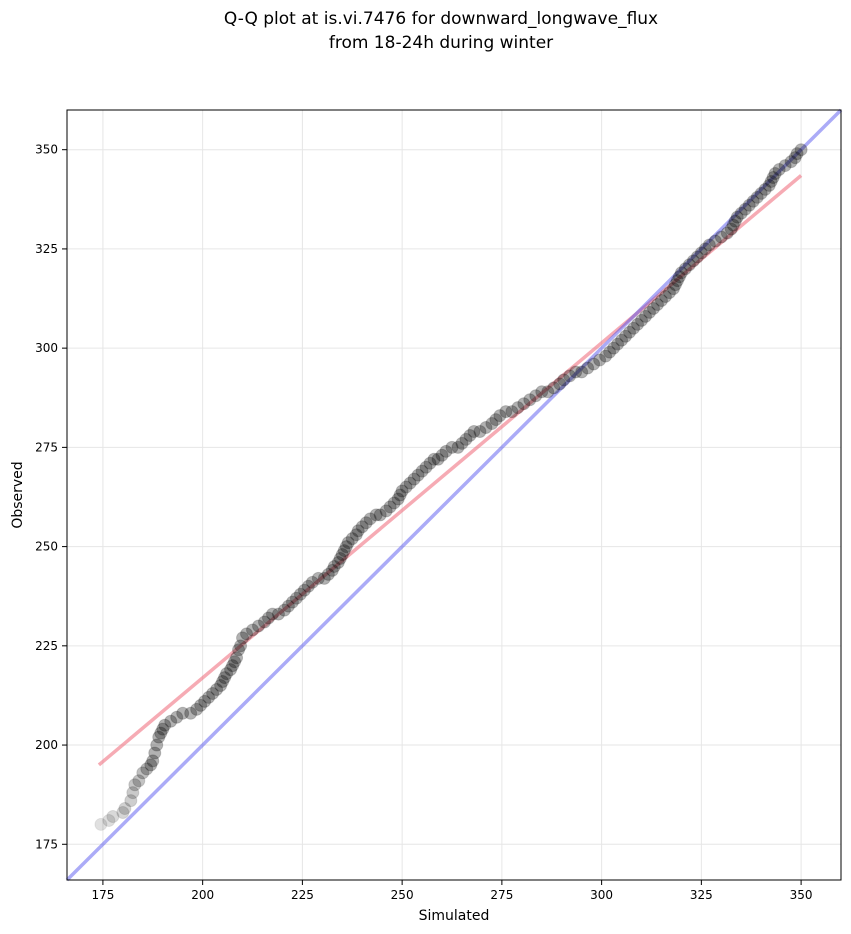  I want to click on x-tick-label: 275, so click(501, 895).